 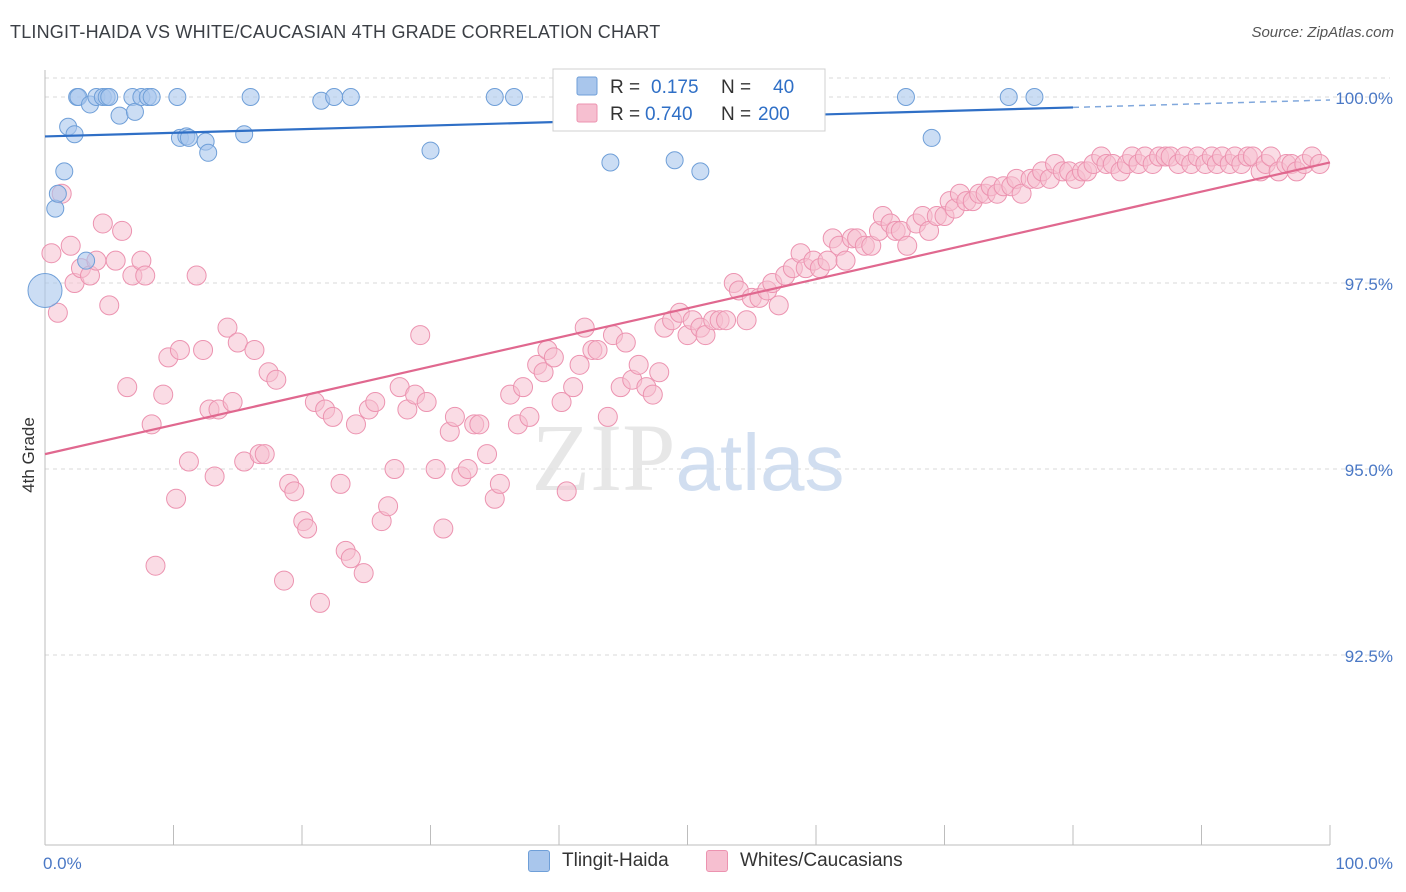 What do you see at coordinates (539, 861) in the screenshot?
I see `legend-swatch-tlingit-haida` at bounding box center [539, 861].